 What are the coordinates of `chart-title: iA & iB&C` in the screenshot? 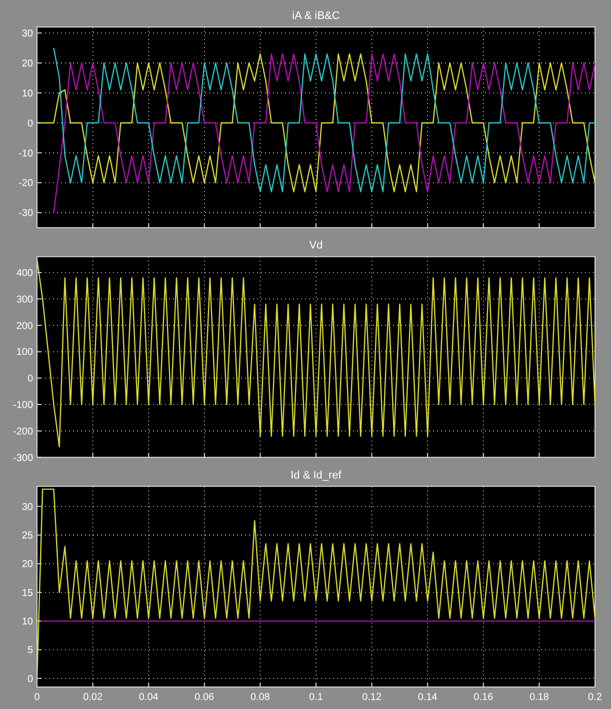 It's located at (316, 16).